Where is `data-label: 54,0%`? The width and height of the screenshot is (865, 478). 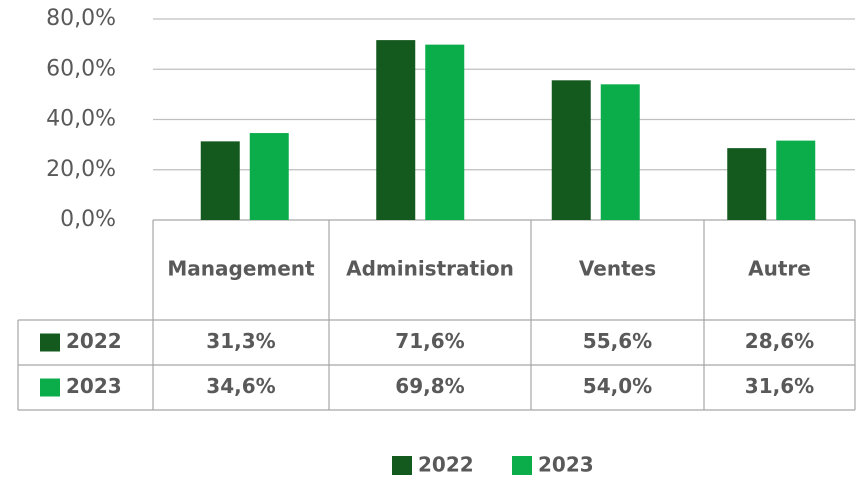 data-label: 54,0% is located at coordinates (617, 386).